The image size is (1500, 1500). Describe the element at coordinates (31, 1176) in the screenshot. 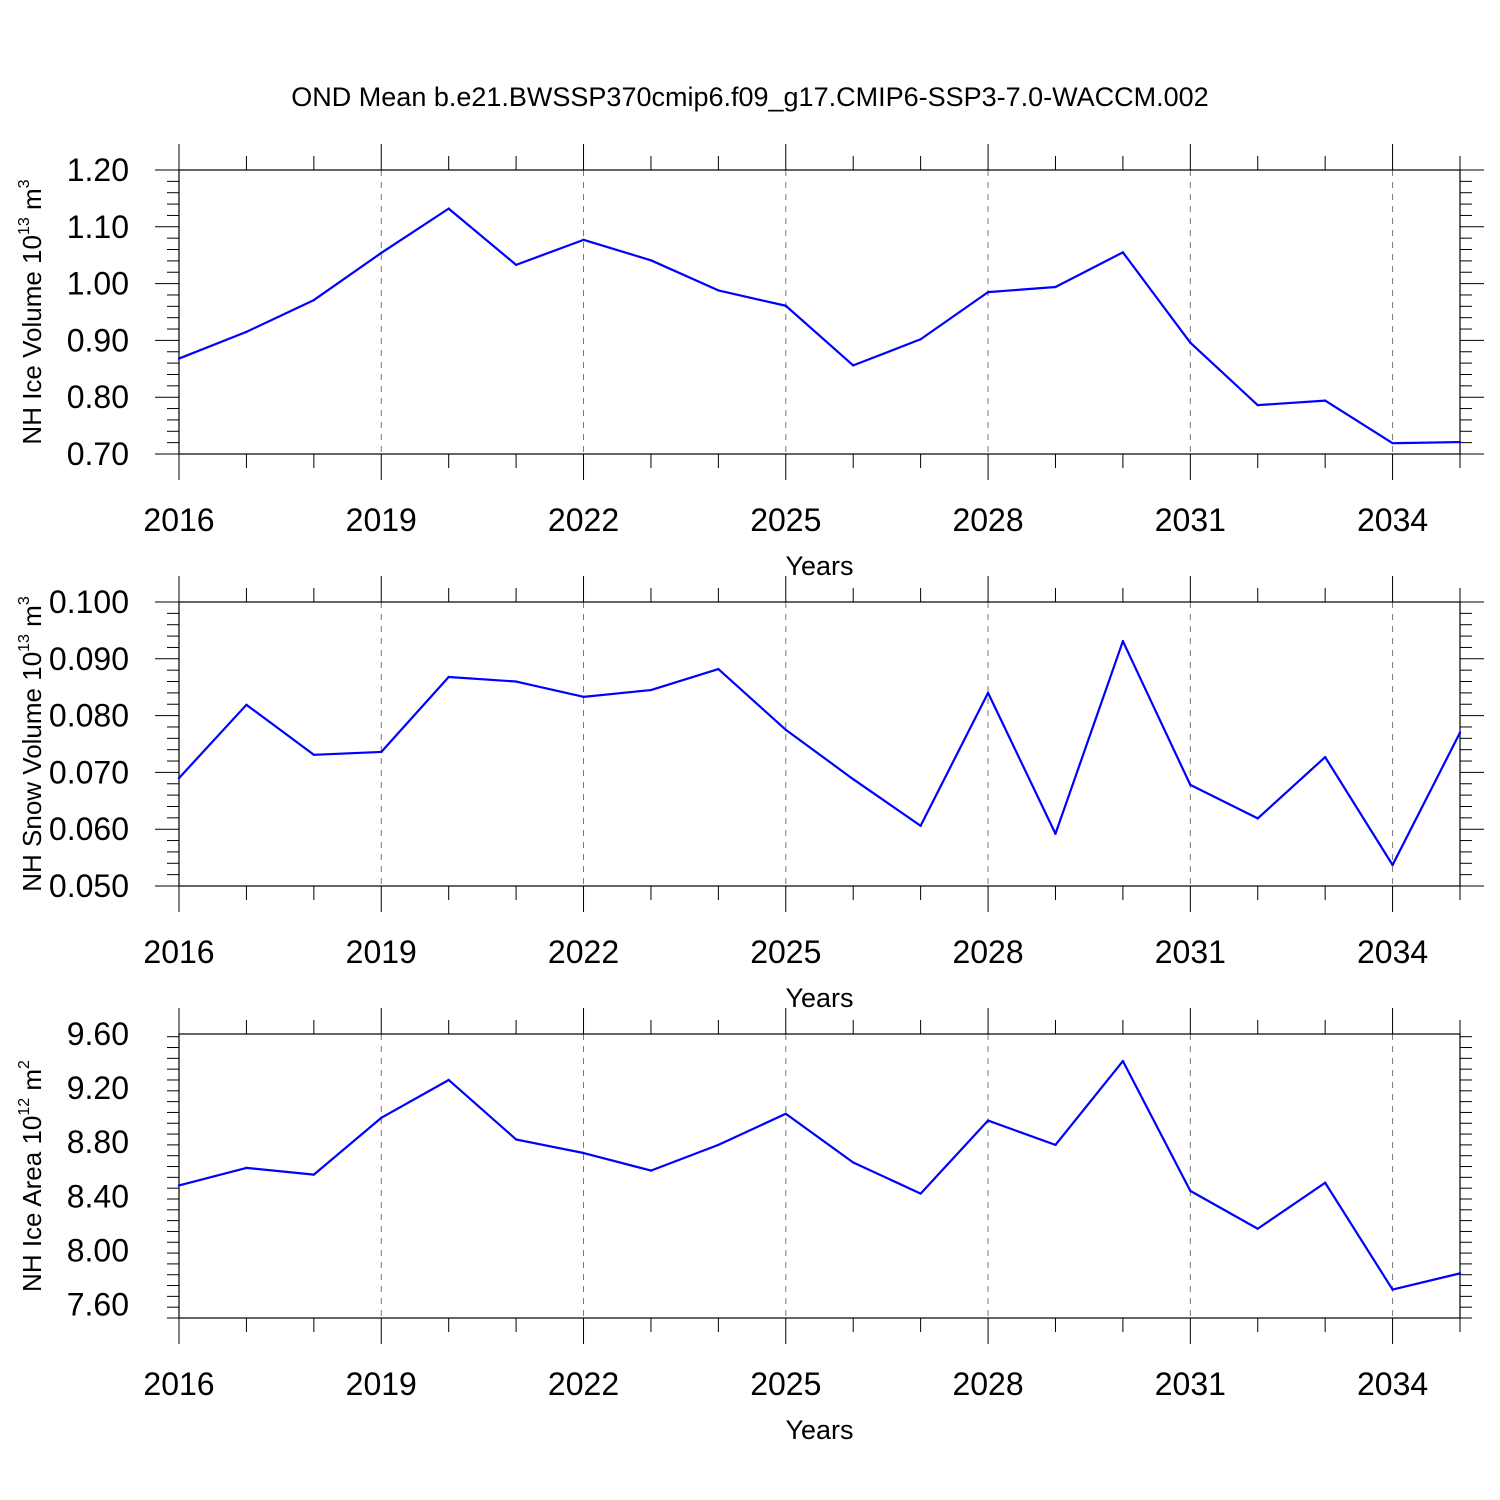

I see `y-axis-label: NH Ice Area 1012 m2` at that location.